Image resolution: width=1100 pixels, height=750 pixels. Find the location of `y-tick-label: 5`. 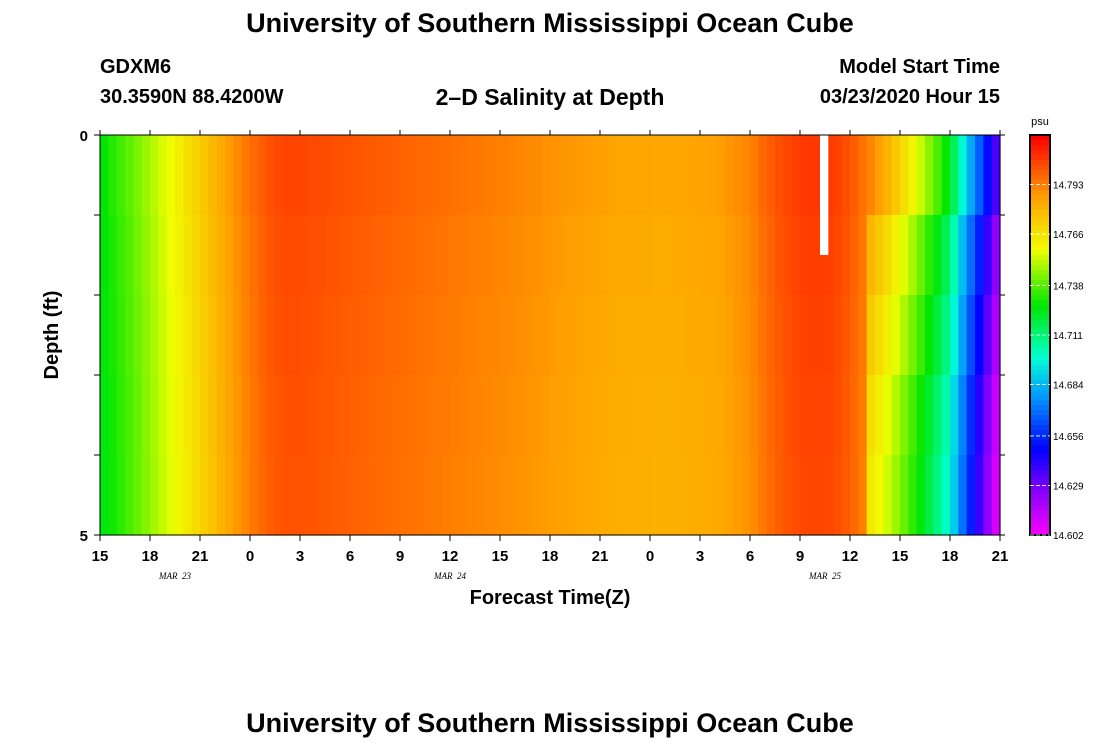

y-tick-label: 5 is located at coordinates (84, 536).